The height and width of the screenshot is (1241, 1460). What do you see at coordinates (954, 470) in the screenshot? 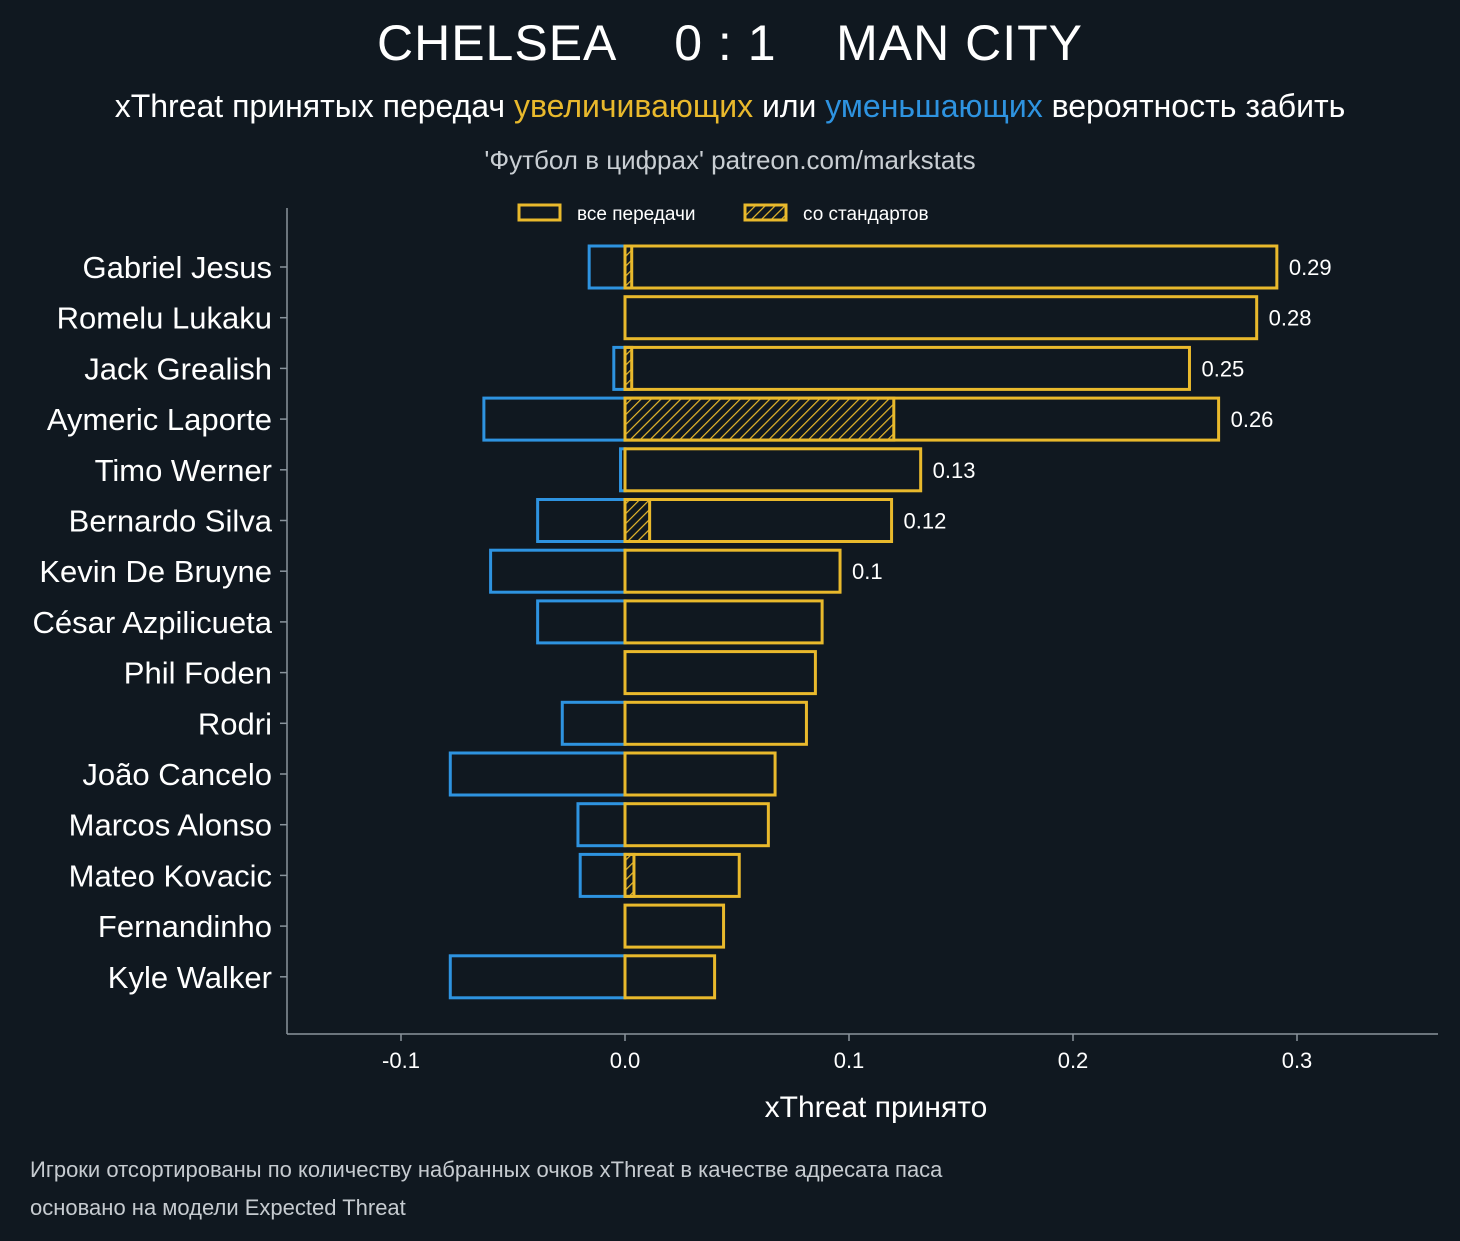
I see `bar-value-label: 0.13` at bounding box center [954, 470].